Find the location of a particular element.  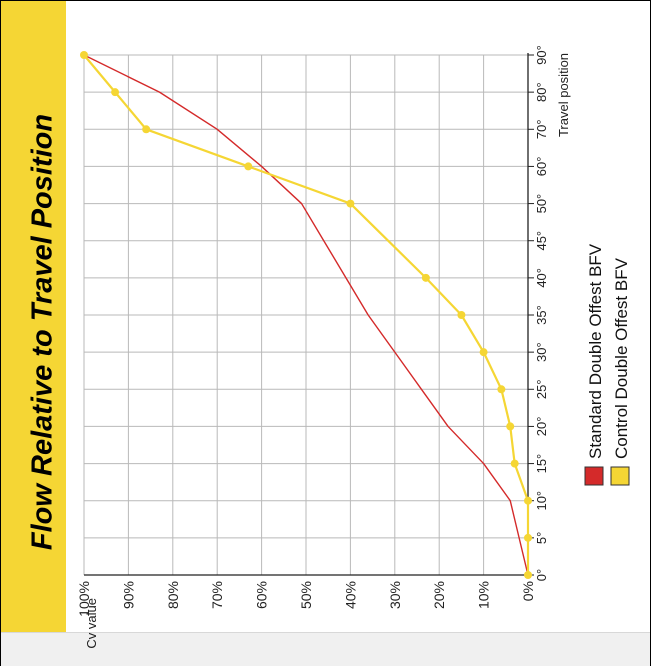

cv-tick-label: 50% is located at coordinates (306, 595).